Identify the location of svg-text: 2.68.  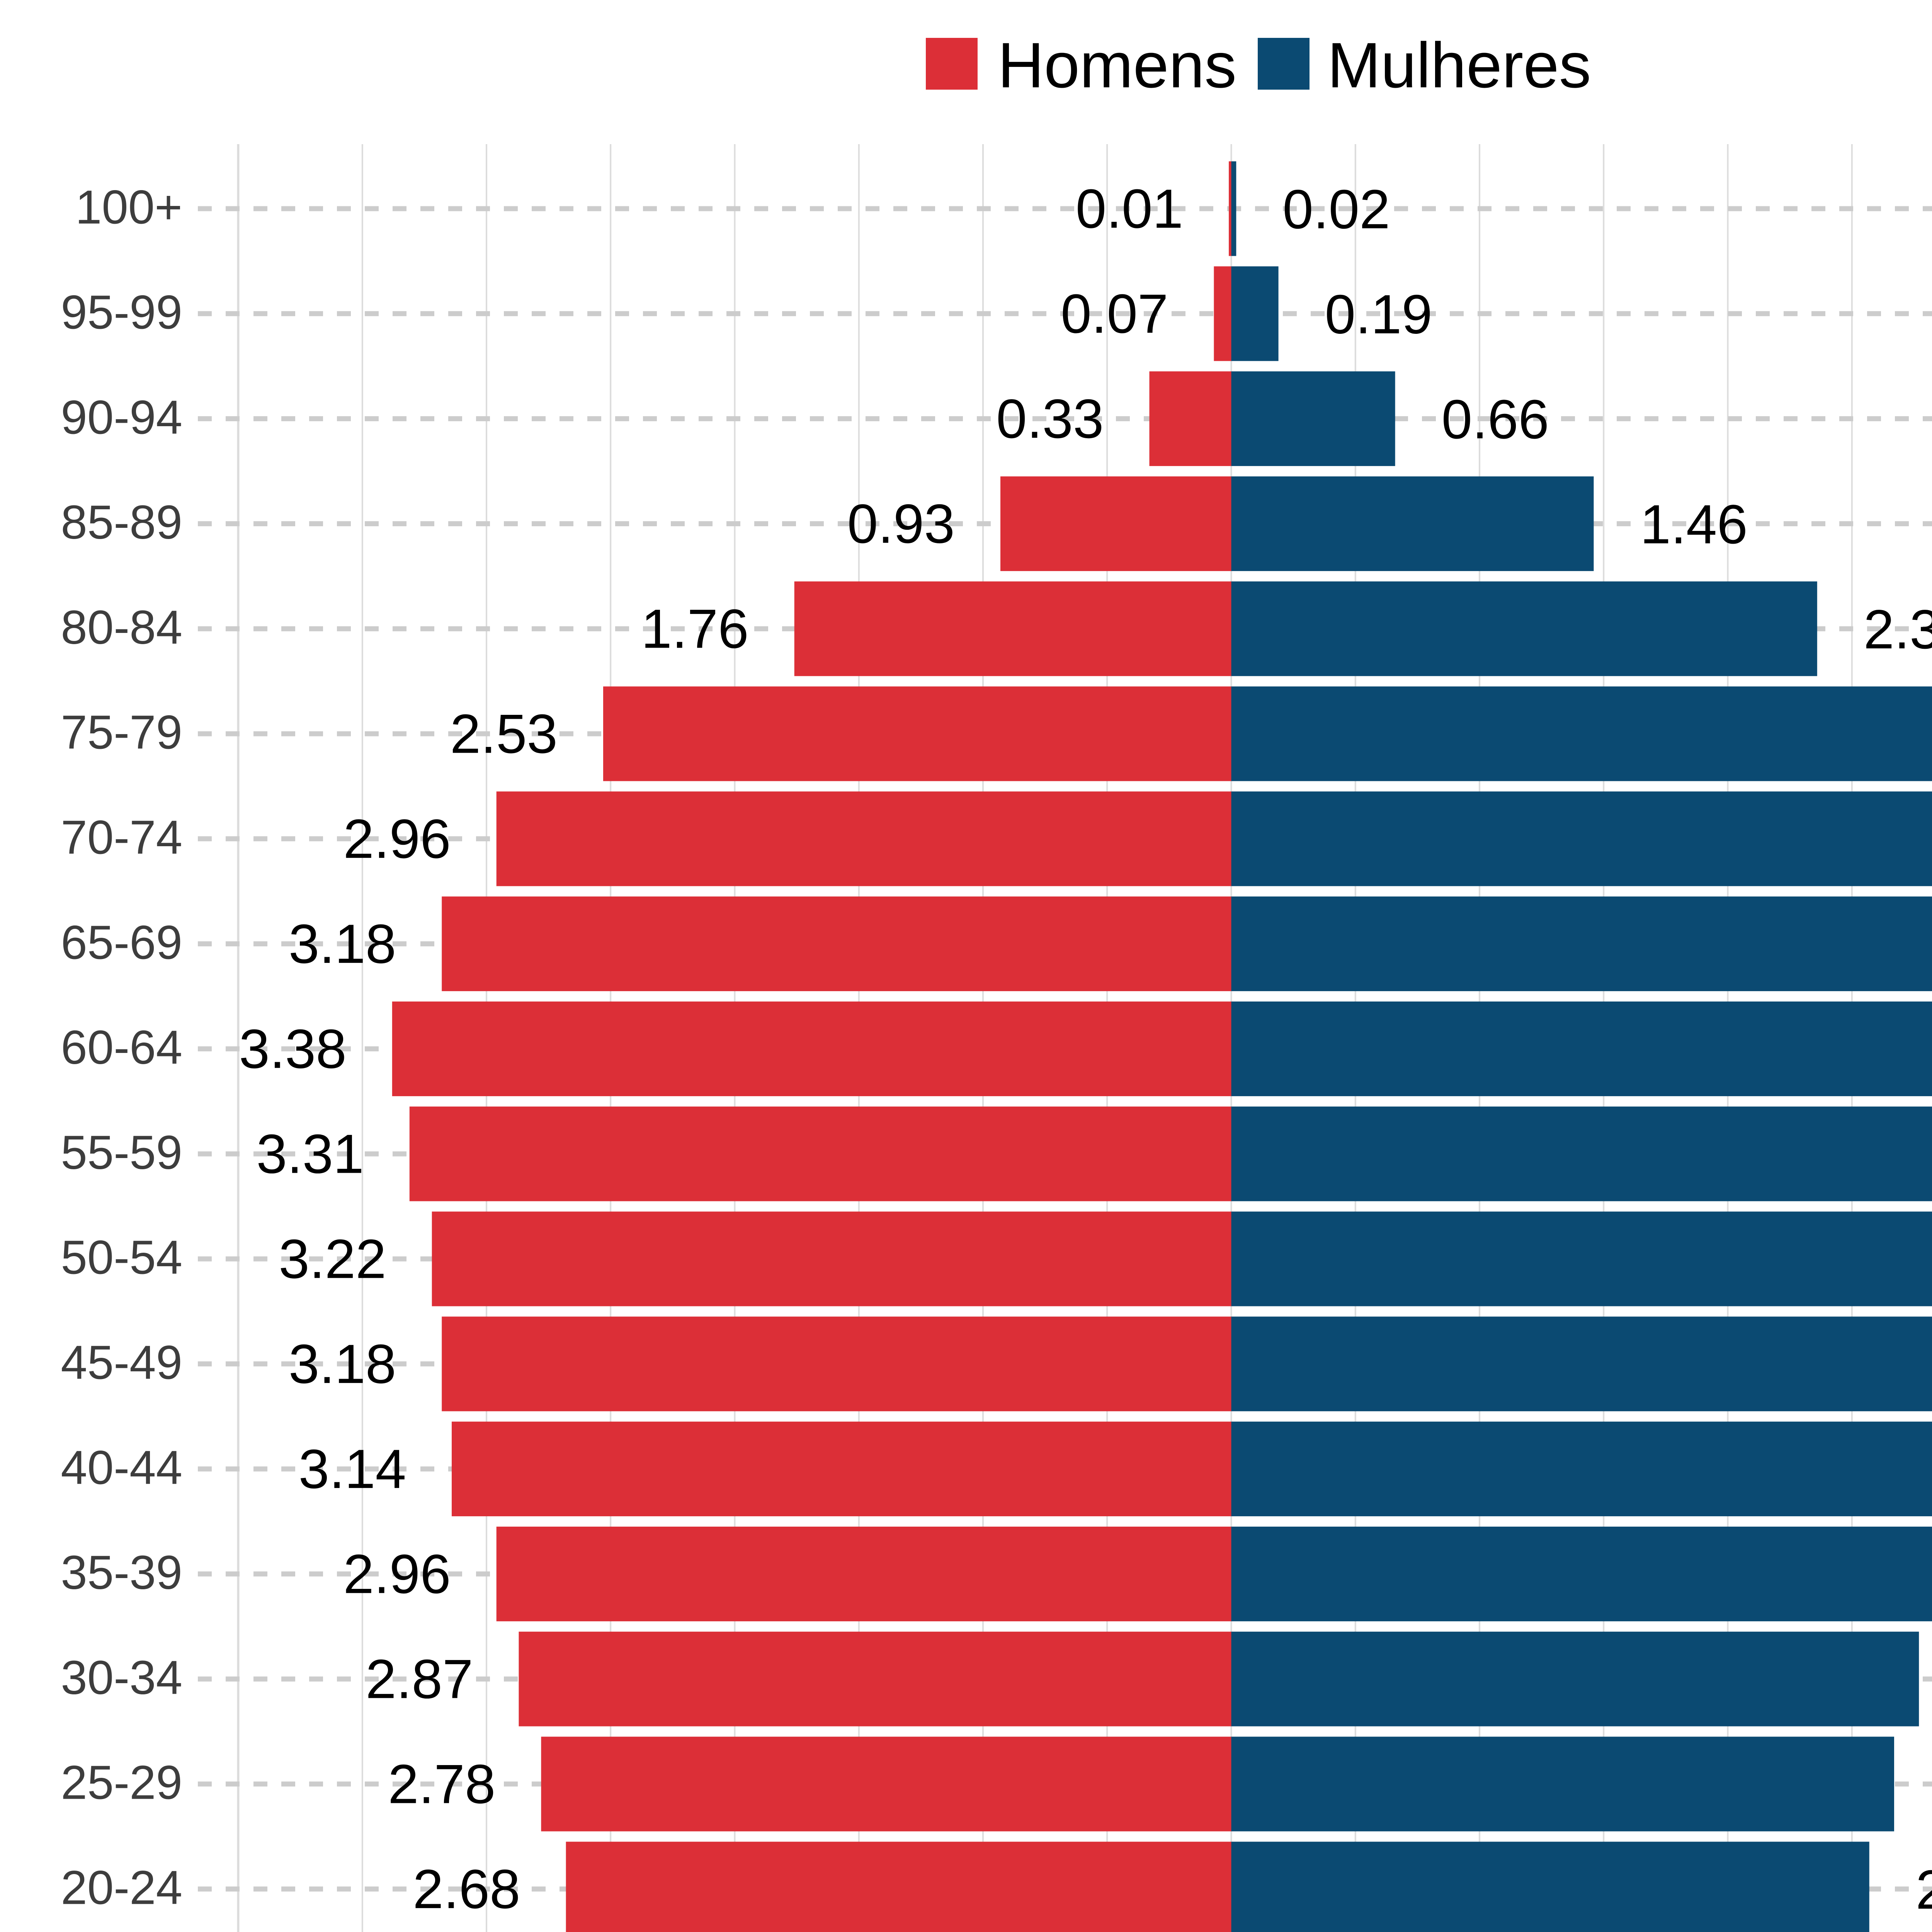
(467, 1889).